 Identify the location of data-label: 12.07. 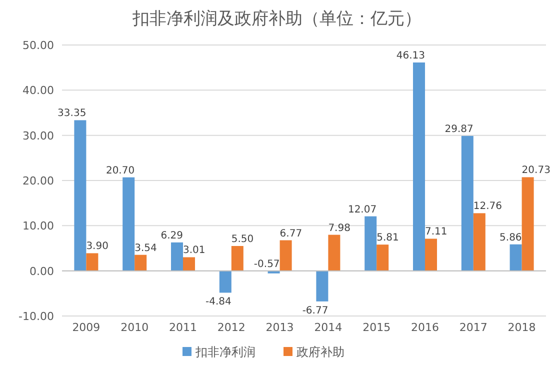
(362, 210).